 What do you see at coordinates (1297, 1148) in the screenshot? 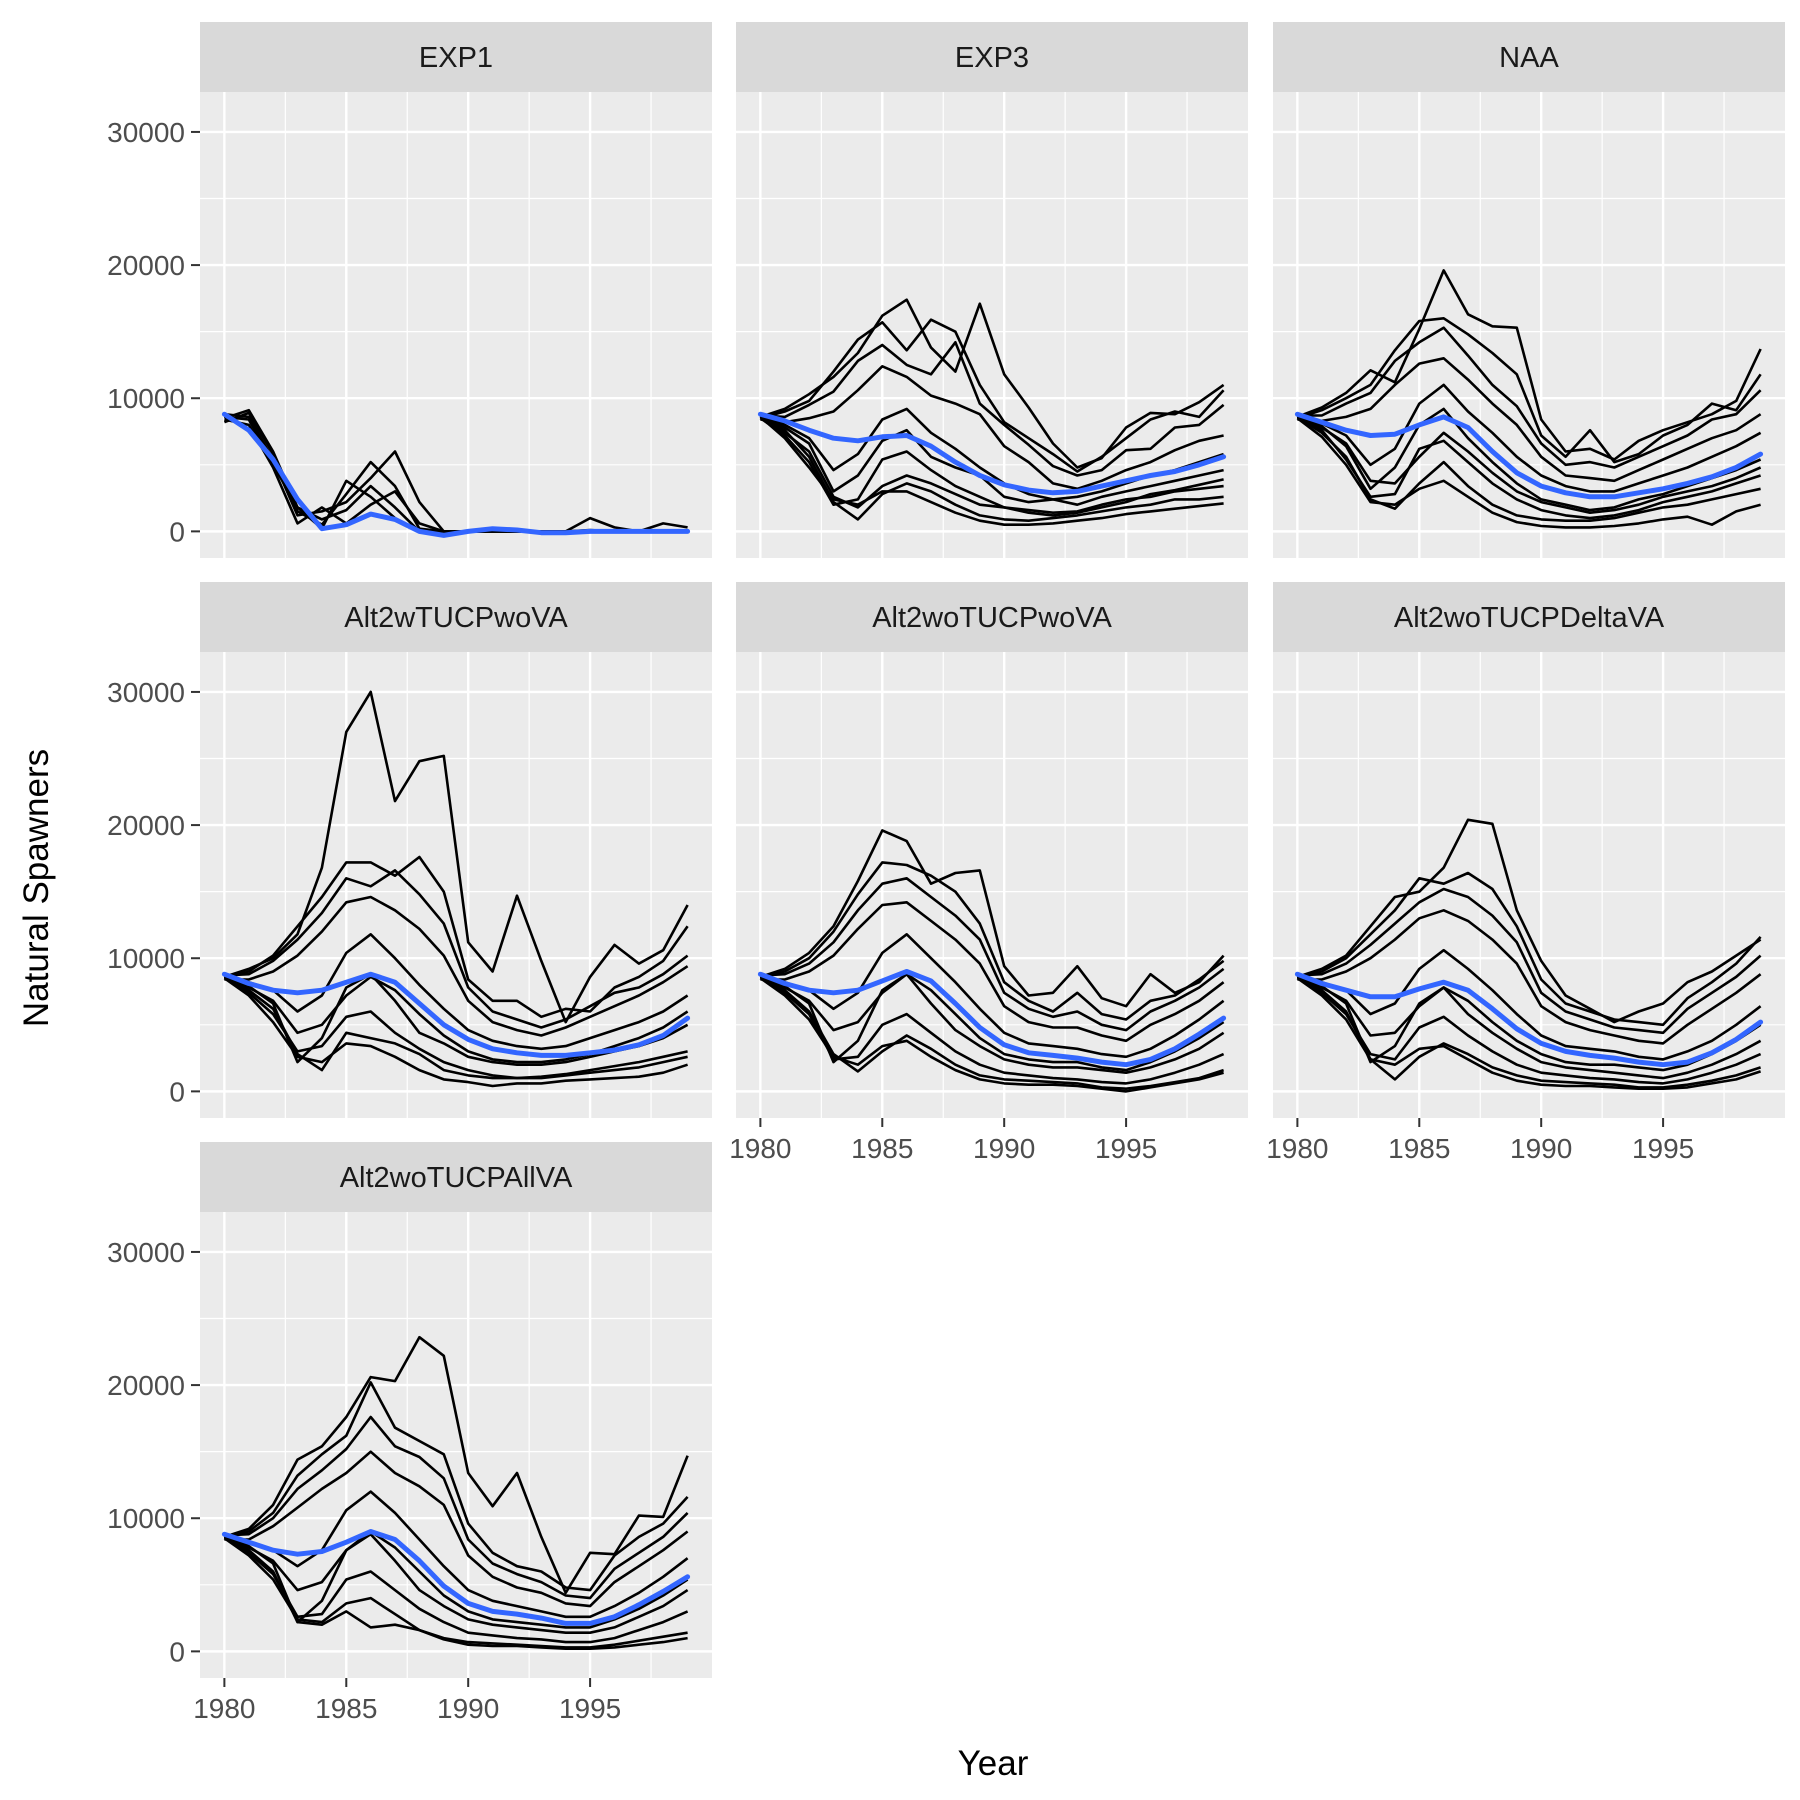
I see `x-tick-label: 1980` at bounding box center [1297, 1148].